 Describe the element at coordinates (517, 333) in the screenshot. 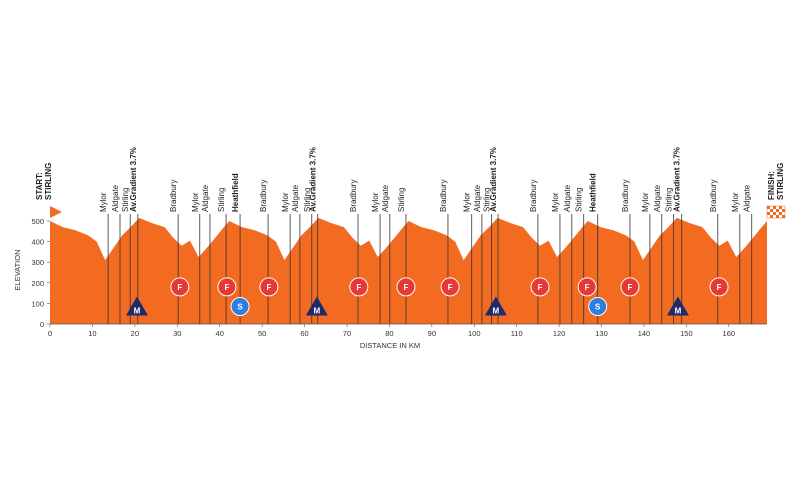

I see `x-tick-label: 110` at that location.